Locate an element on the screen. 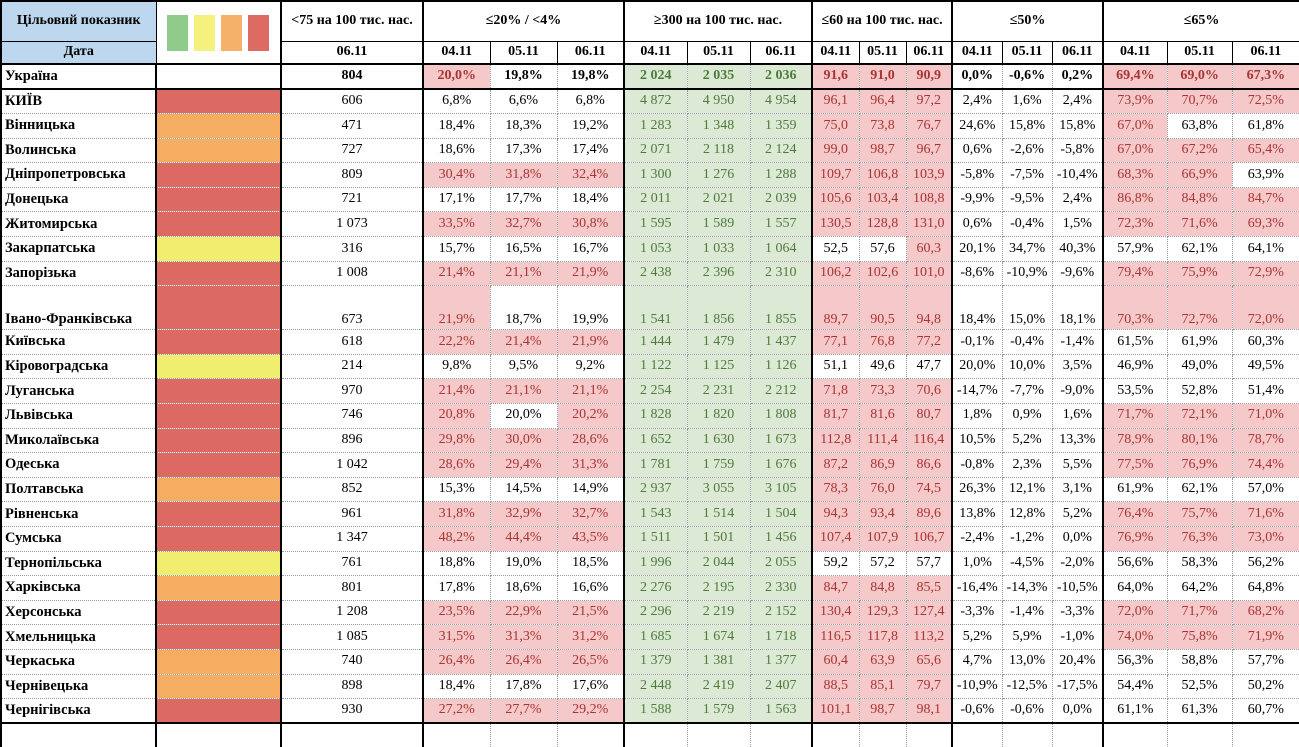  value-cell: 898 is located at coordinates (352, 687).